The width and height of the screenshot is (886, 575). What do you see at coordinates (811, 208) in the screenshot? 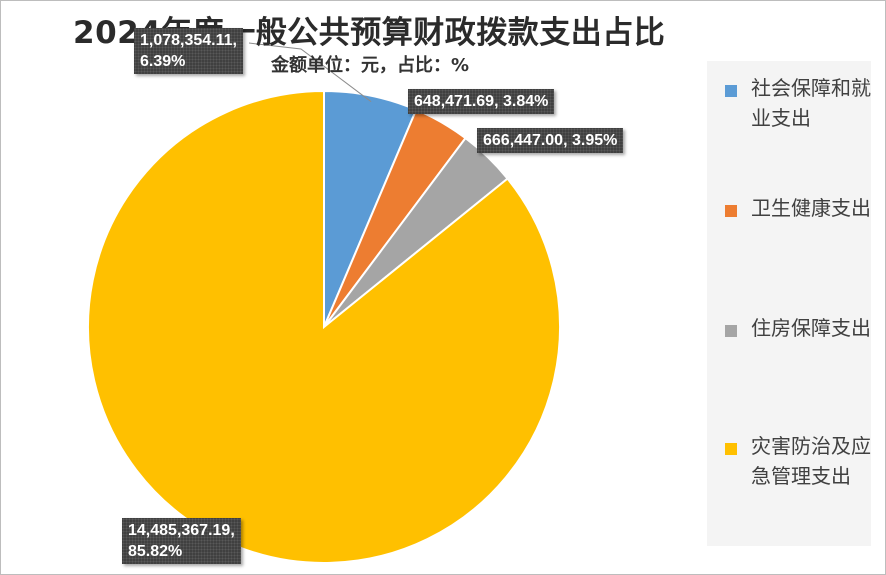
I see `legend-label: 卫生健康支出` at bounding box center [811, 208].